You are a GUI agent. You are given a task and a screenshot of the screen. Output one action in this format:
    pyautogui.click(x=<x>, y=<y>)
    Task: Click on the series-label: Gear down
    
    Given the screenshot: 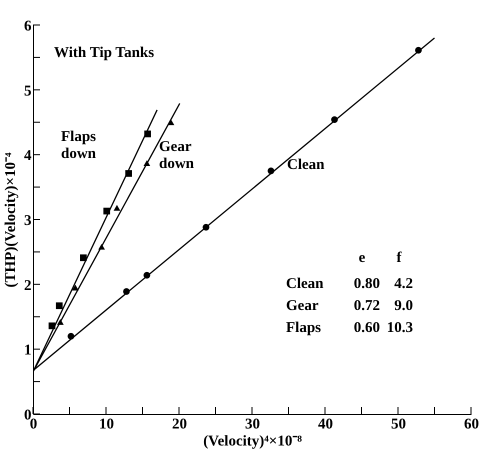 What is the action you would take?
    pyautogui.click(x=177, y=155)
    